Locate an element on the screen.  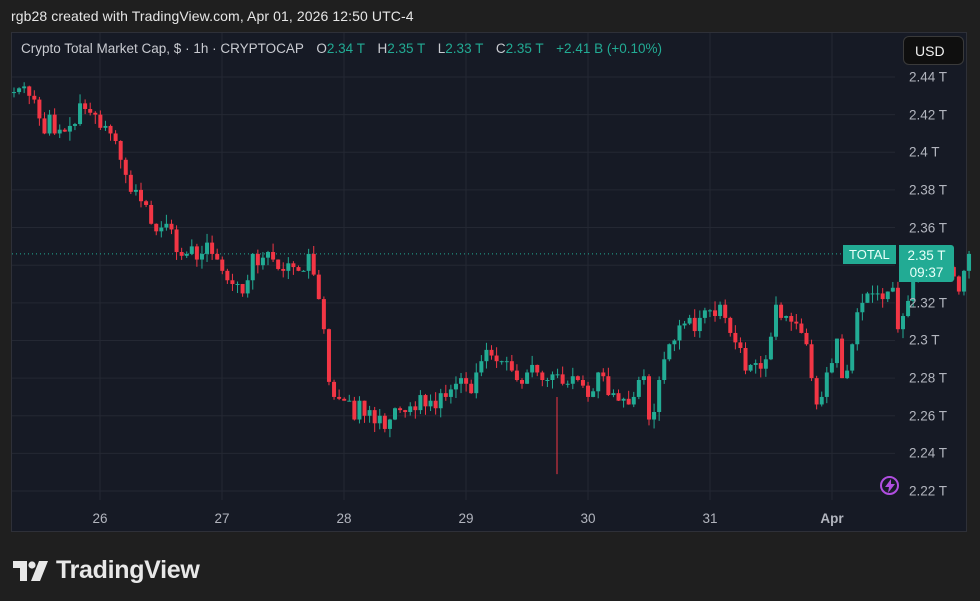
tradingview-logo: TradingView is located at coordinates (106, 570).